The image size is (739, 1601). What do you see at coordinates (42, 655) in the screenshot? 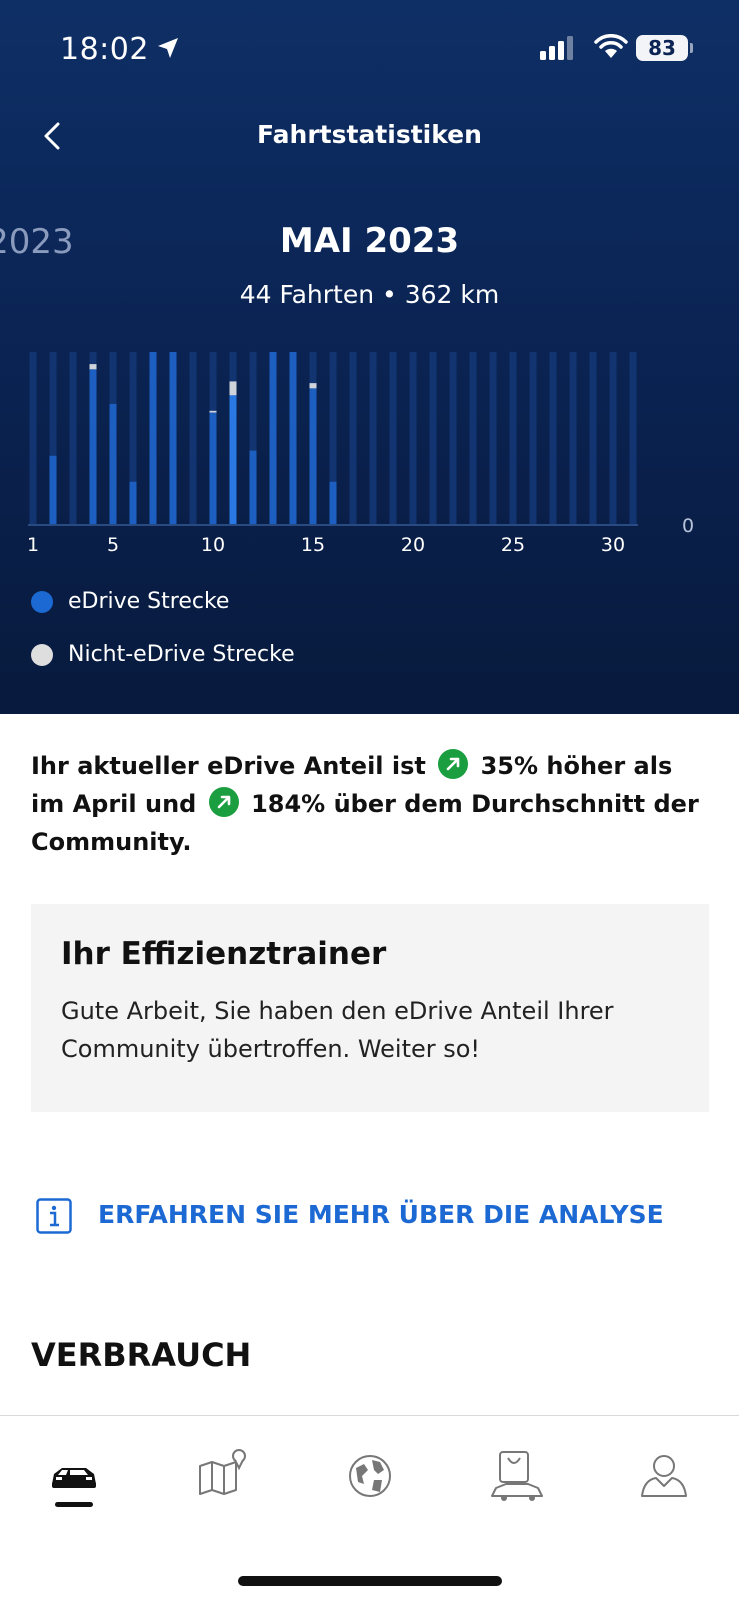
I see `legend-non-edrive-dot` at bounding box center [42, 655].